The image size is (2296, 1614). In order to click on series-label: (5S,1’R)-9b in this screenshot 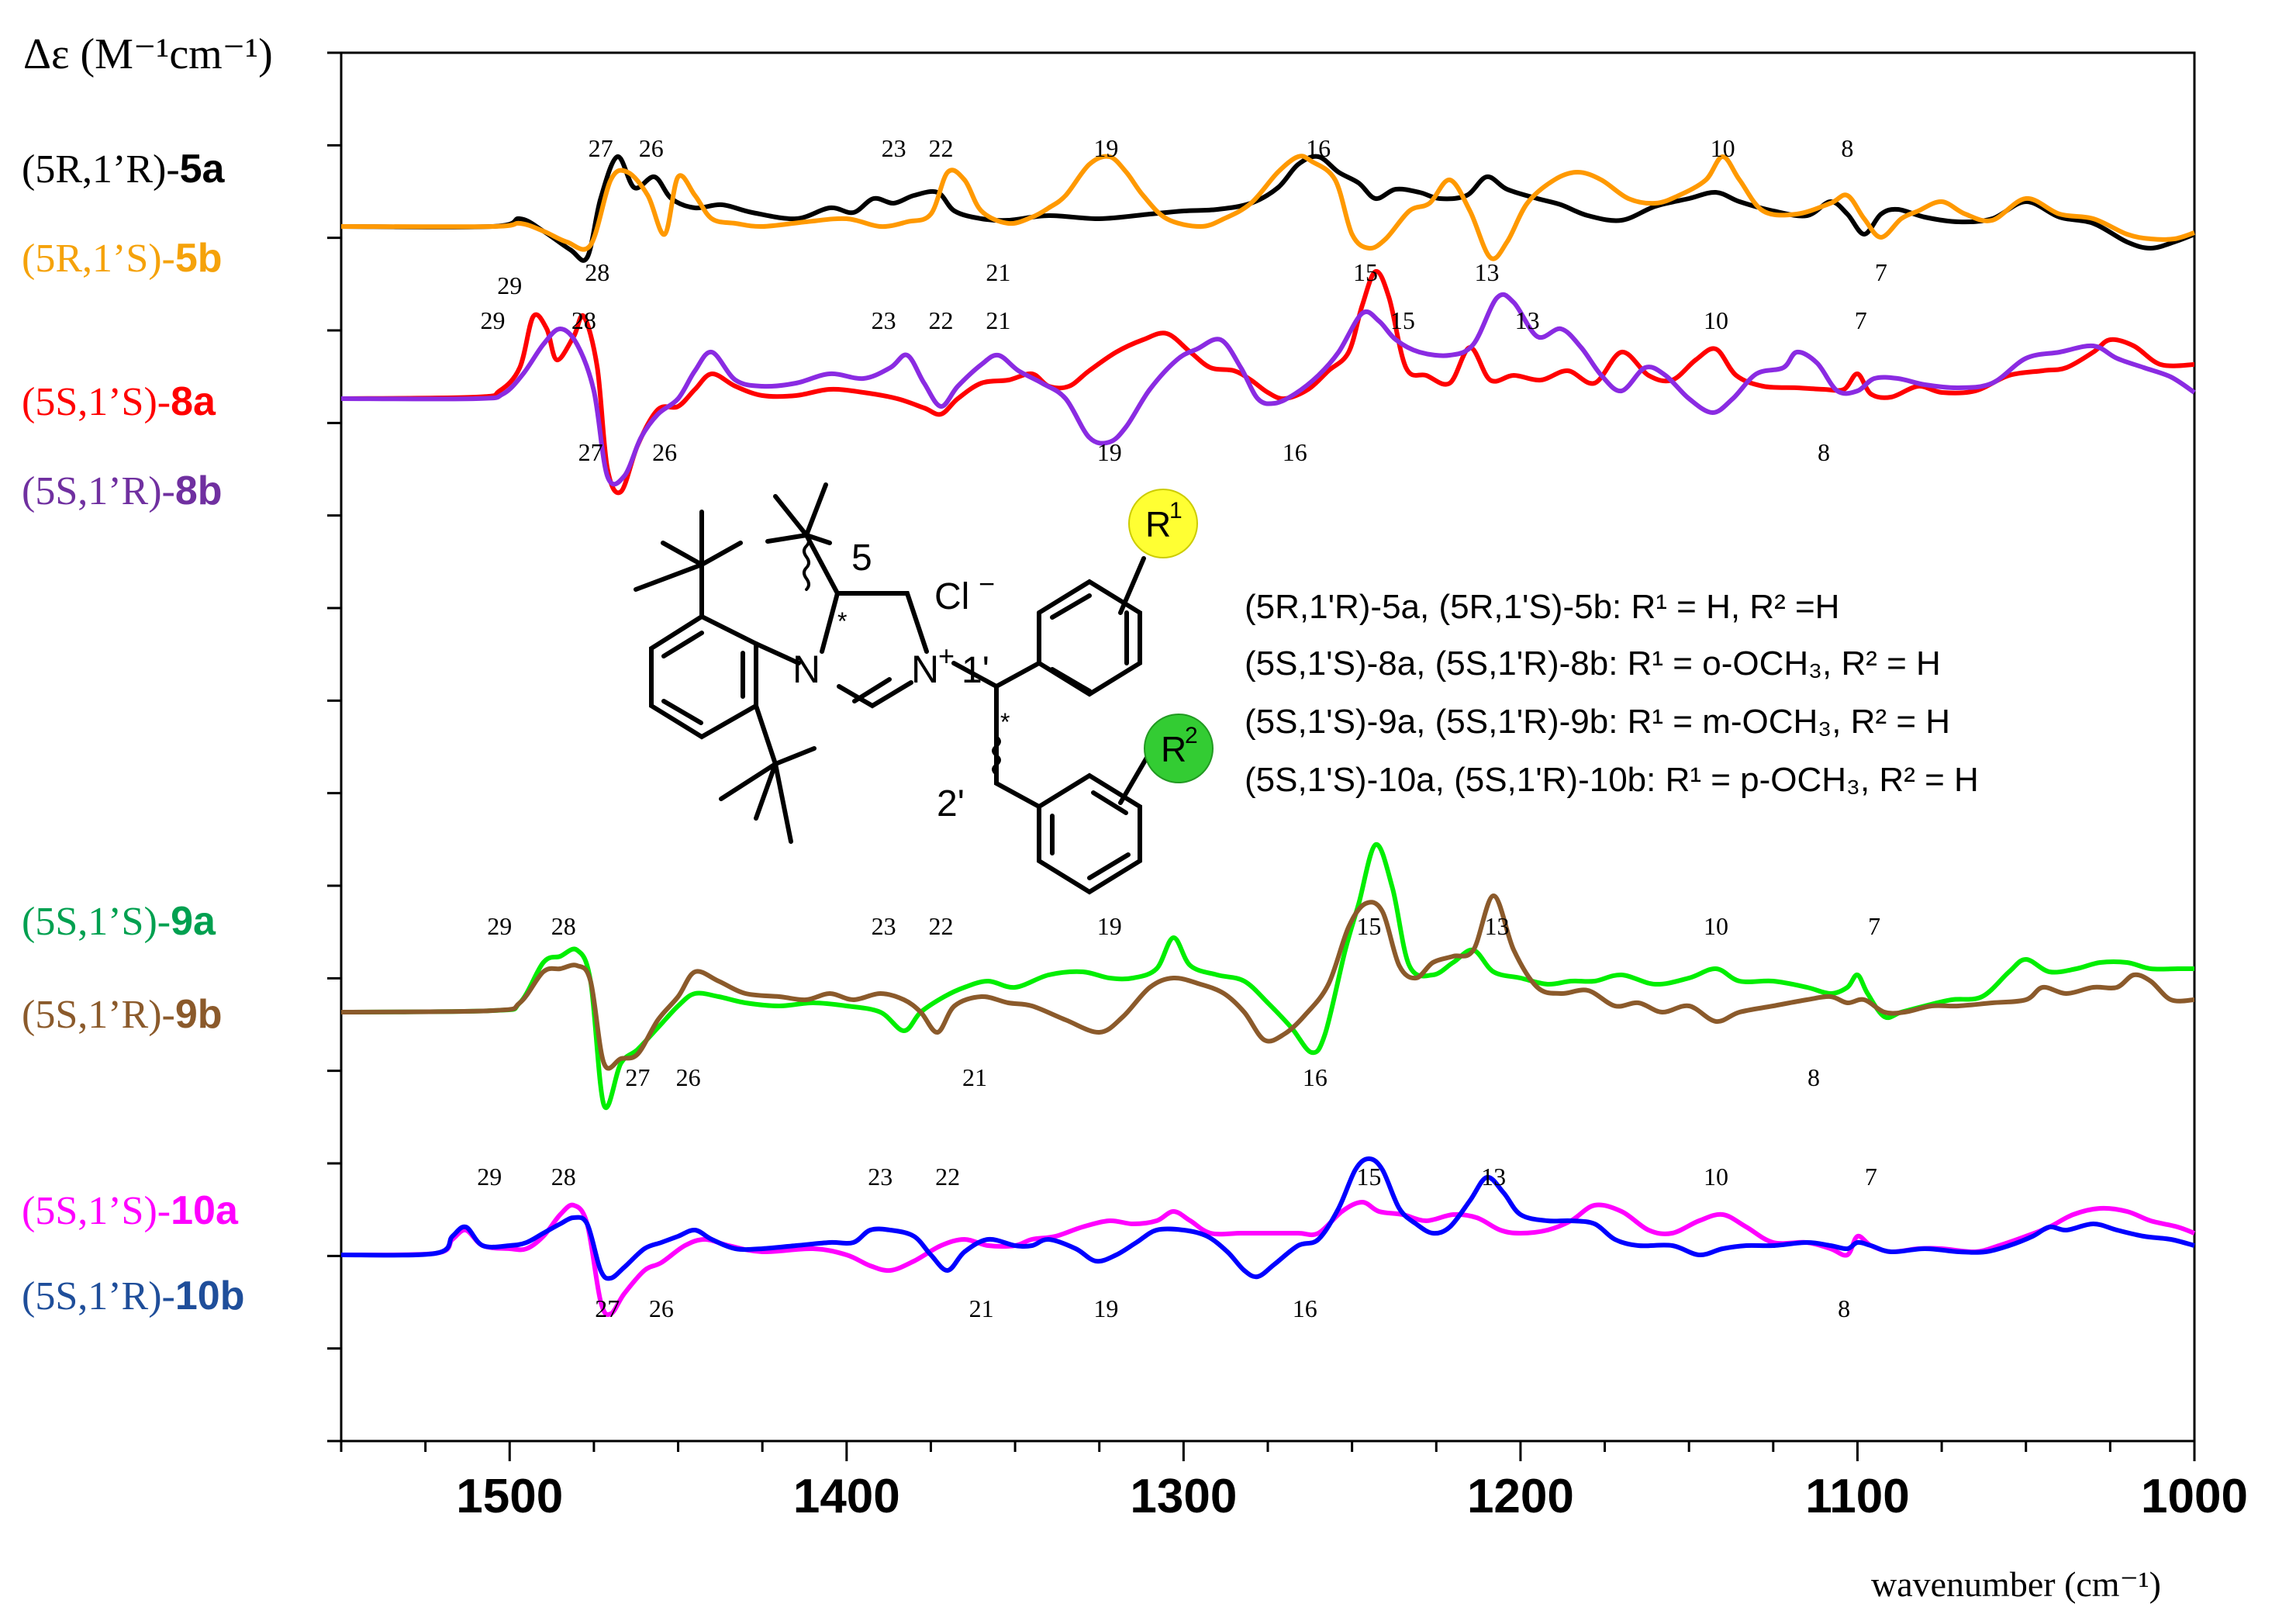, I will do `click(122, 1014)`.